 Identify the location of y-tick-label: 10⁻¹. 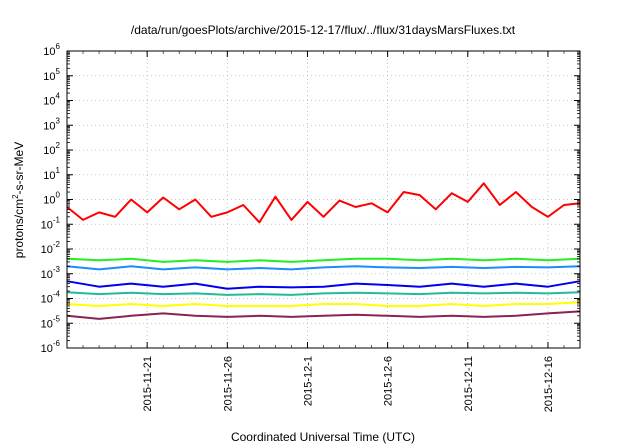
(51, 223).